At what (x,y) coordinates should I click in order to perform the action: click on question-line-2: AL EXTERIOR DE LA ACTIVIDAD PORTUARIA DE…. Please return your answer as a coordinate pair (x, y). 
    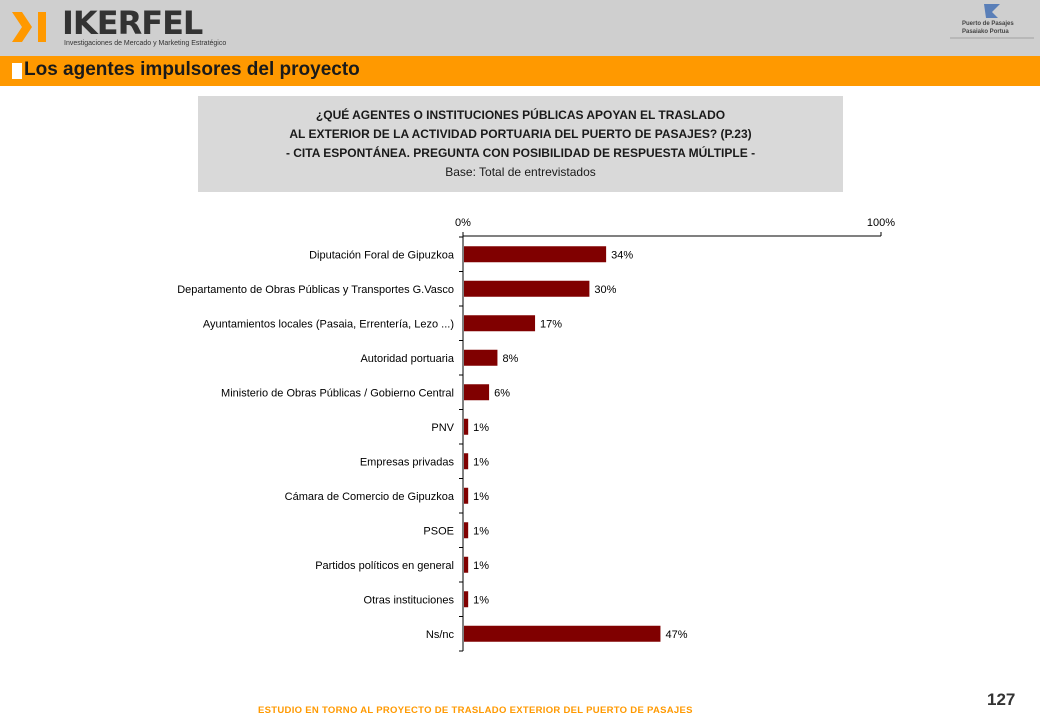
    Looking at the image, I should click on (520, 134).